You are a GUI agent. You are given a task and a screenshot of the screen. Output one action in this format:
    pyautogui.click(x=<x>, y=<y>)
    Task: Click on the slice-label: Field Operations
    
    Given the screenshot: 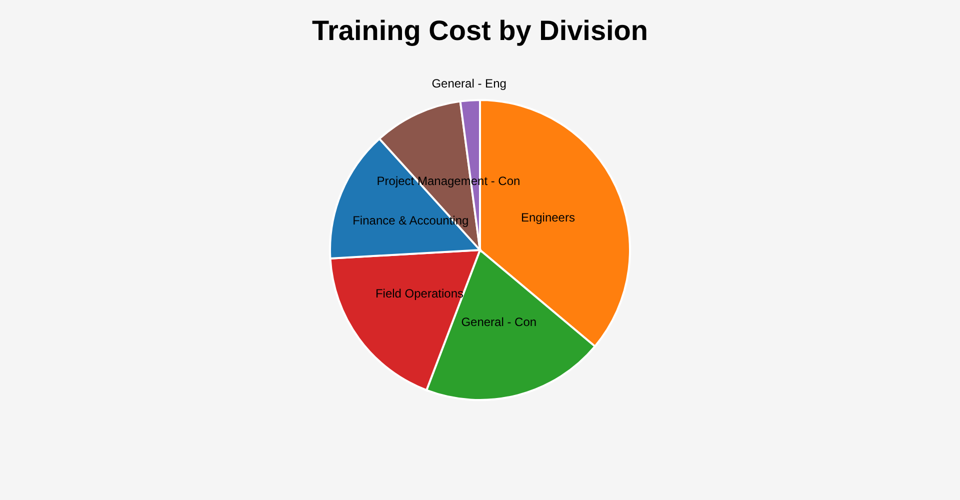 What is the action you would take?
    pyautogui.click(x=419, y=293)
    